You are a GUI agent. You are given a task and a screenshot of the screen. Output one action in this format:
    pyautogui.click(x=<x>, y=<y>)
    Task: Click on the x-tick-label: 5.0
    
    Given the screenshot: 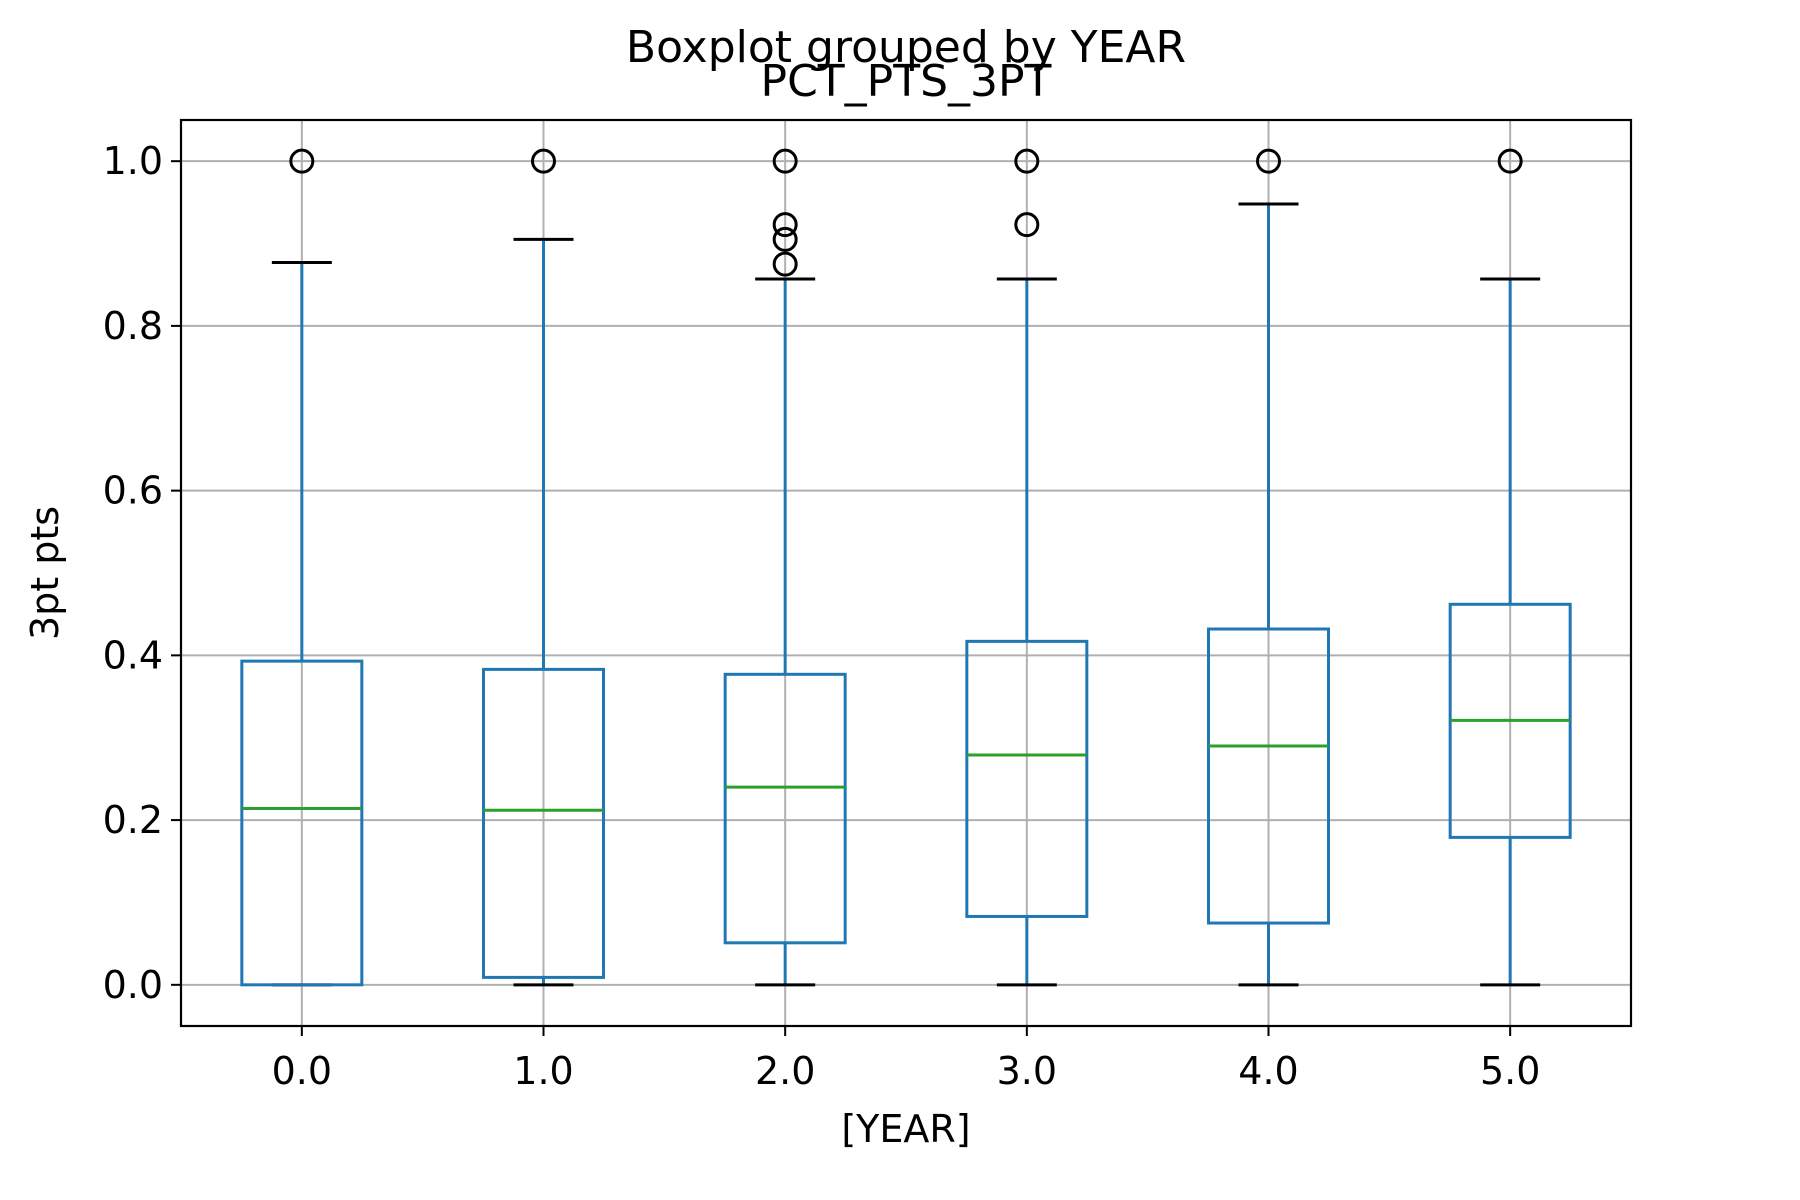 What is the action you would take?
    pyautogui.click(x=1510, y=1071)
    